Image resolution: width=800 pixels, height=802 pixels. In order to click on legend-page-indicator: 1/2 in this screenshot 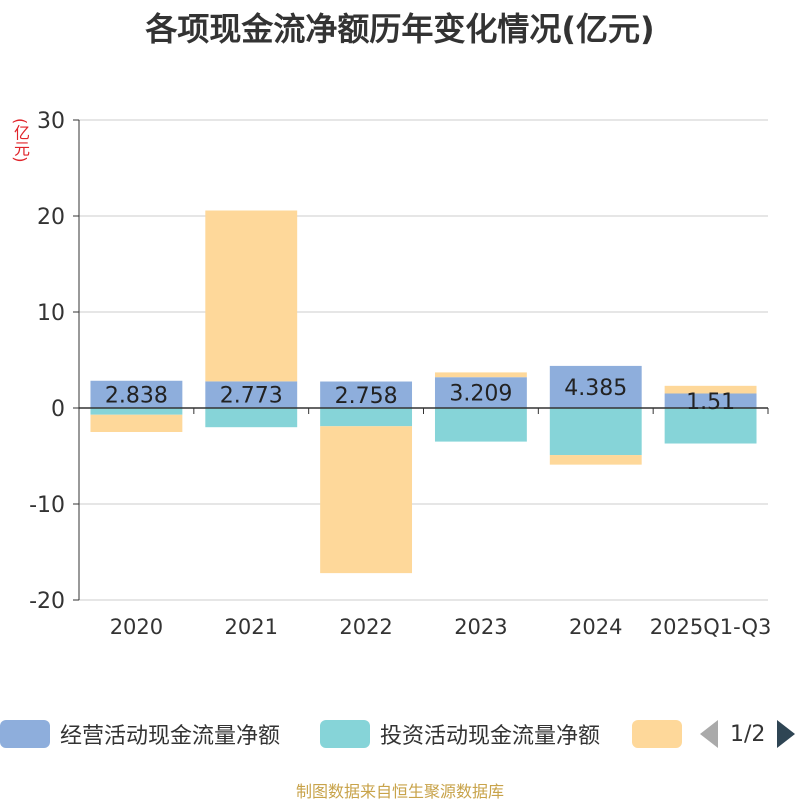, I will do `click(748, 734)`.